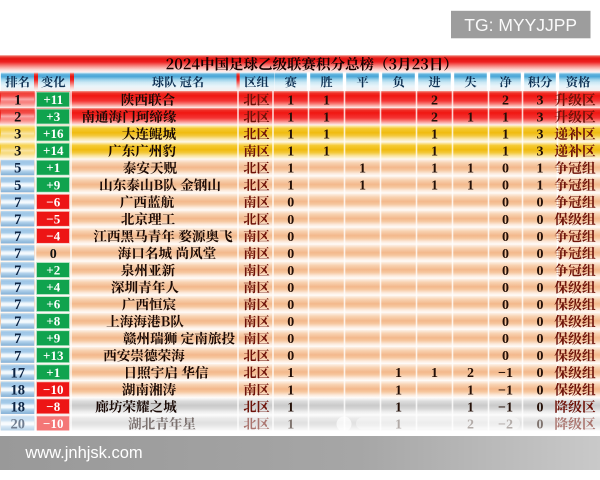  What do you see at coordinates (53, 304) in the screenshot?
I see `svg-text: +6` at bounding box center [53, 304].